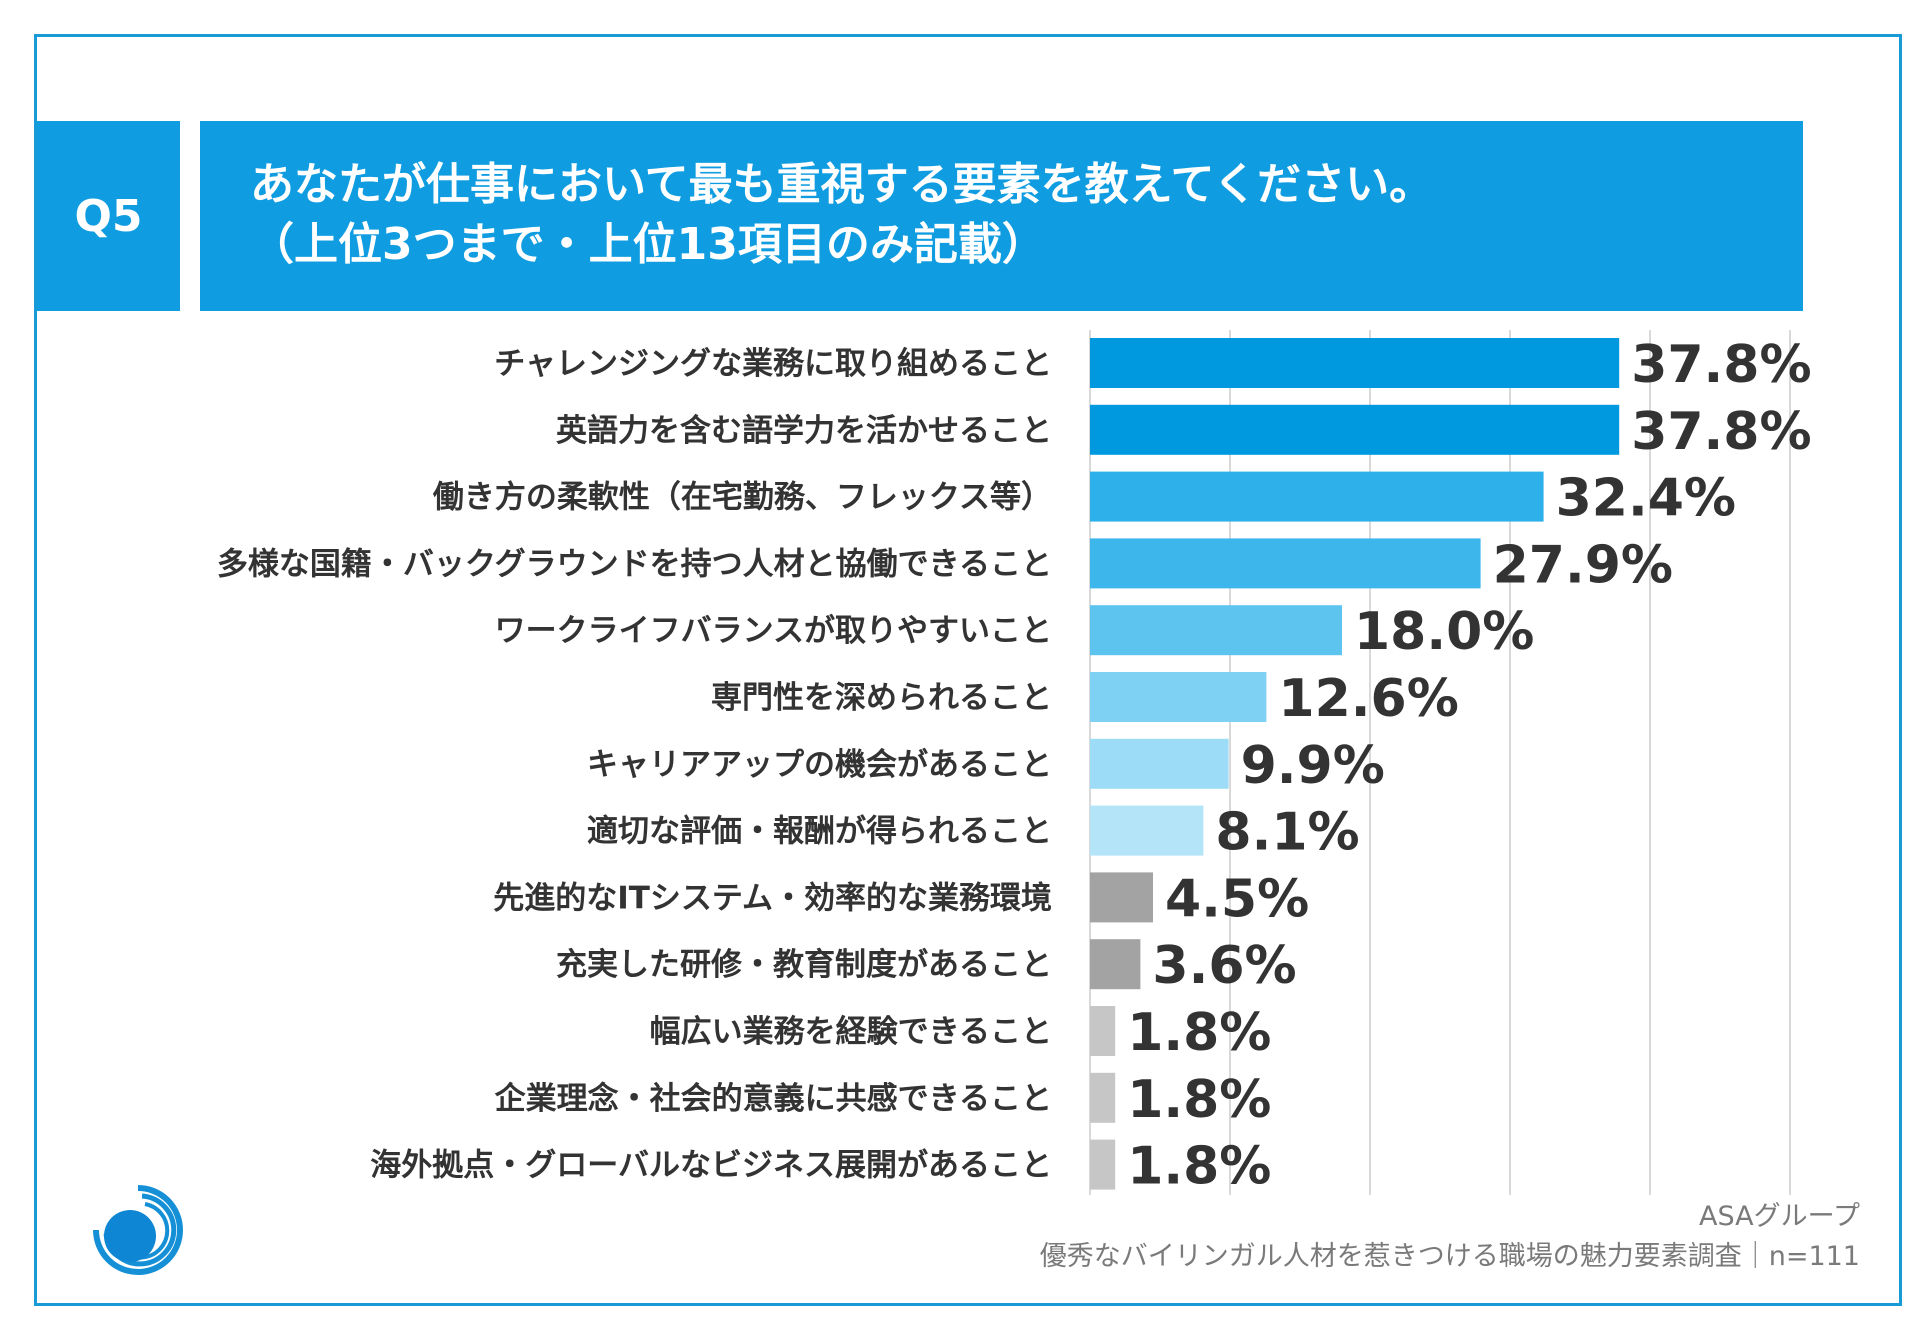 This screenshot has height=1338, width=1932. Describe the element at coordinates (108, 216) in the screenshot. I see `question-badge: Q5` at that location.